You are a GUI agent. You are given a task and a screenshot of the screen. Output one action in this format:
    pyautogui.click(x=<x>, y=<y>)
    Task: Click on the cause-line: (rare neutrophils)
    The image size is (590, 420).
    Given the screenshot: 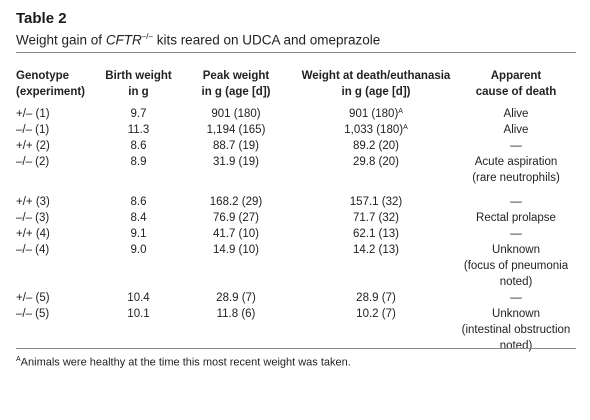 What is the action you would take?
    pyautogui.click(x=516, y=178)
    